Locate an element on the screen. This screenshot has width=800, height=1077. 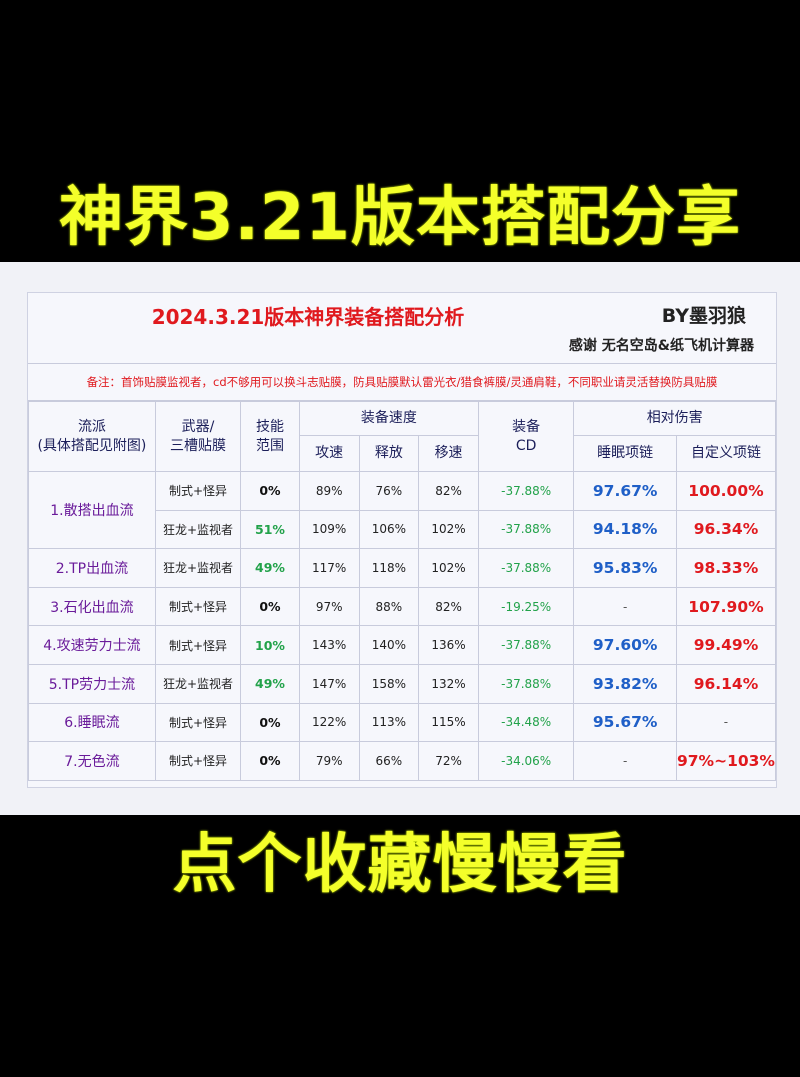
headline-top: 神界3.21版本搭配分享 is located at coordinates (400, 218).